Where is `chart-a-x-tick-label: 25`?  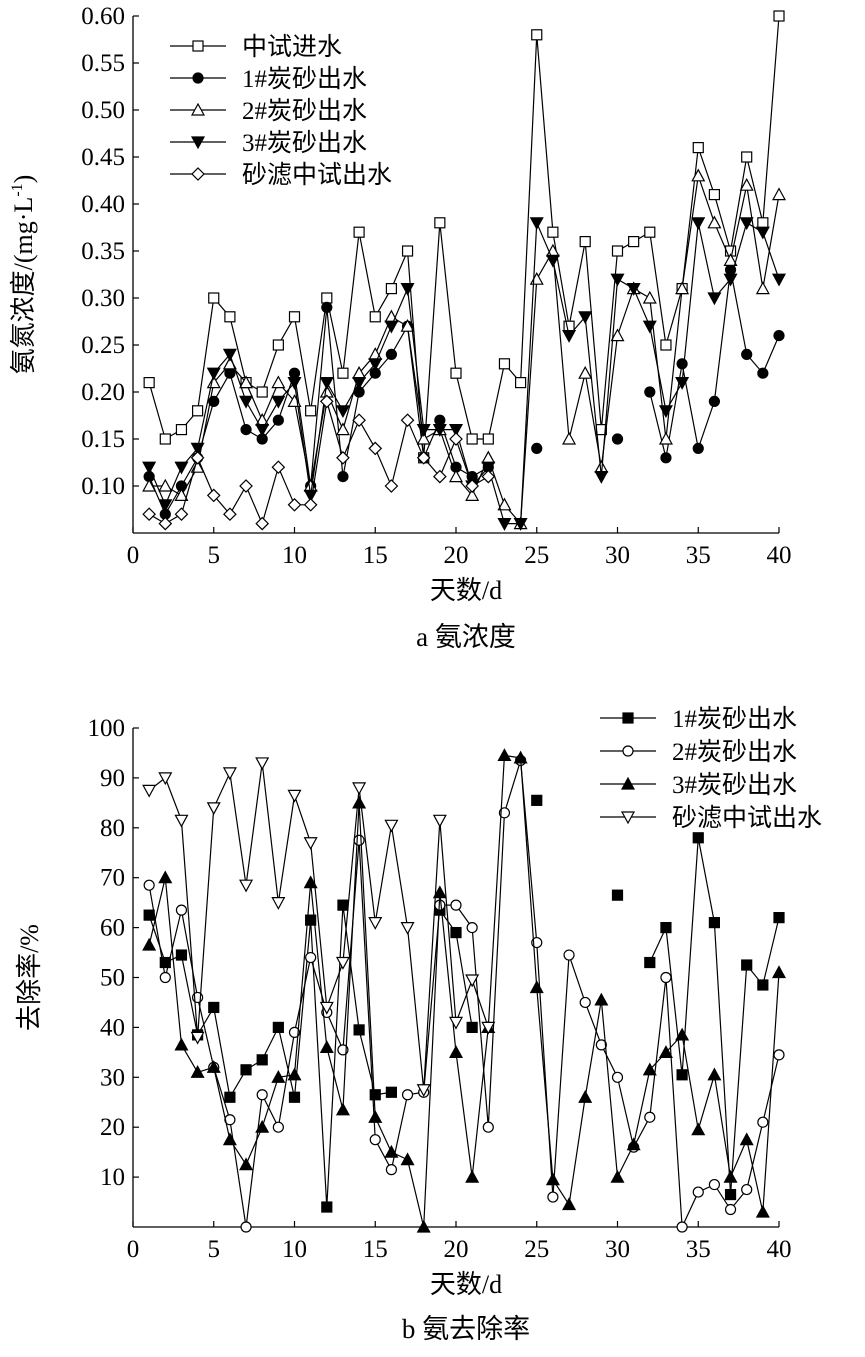 chart-a-x-tick-label: 25 is located at coordinates (536, 555).